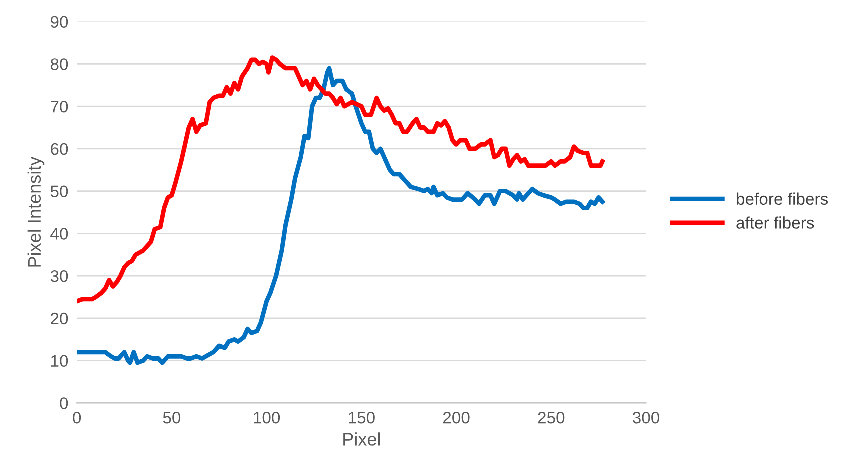 The height and width of the screenshot is (464, 847). What do you see at coordinates (36, 211) in the screenshot?
I see `y-axis-title: Pixel Intensity` at bounding box center [36, 211].